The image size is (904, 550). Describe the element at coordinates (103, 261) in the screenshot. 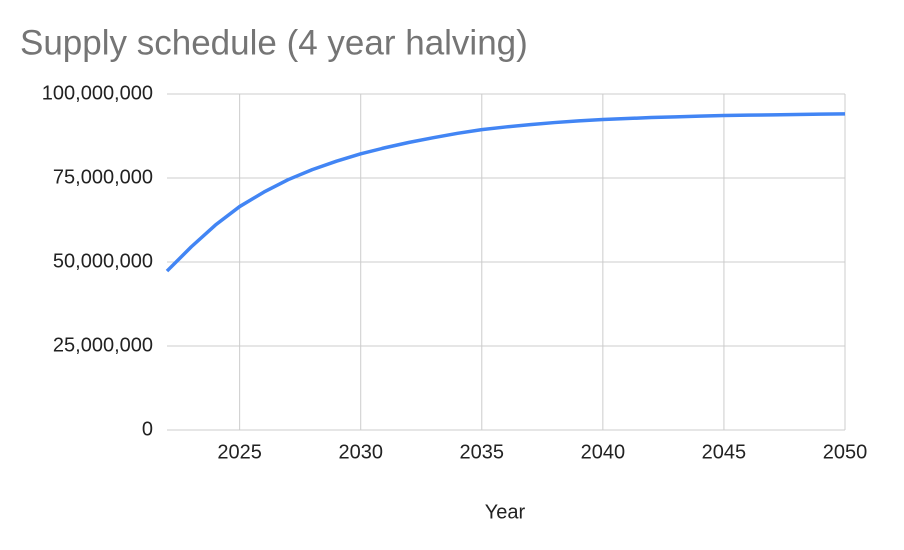

I see `y-tick-label: 50,000,000` at that location.